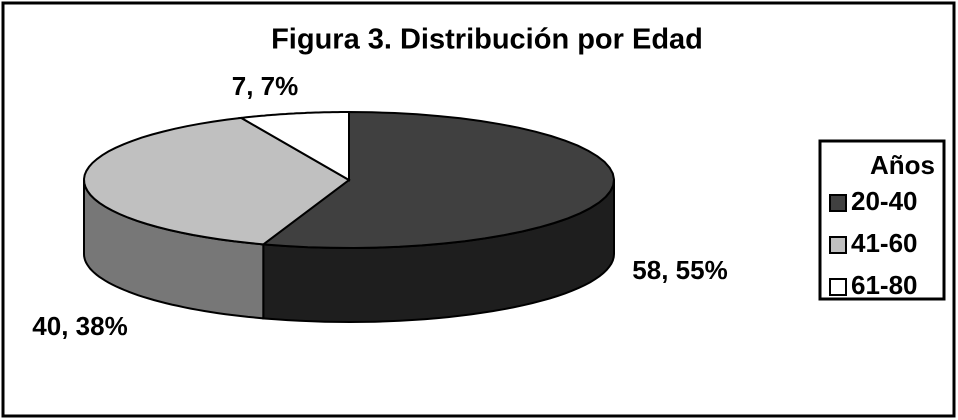 This screenshot has height=420, width=958. Describe the element at coordinates (884, 243) in the screenshot. I see `legend-label: 41-60` at that location.